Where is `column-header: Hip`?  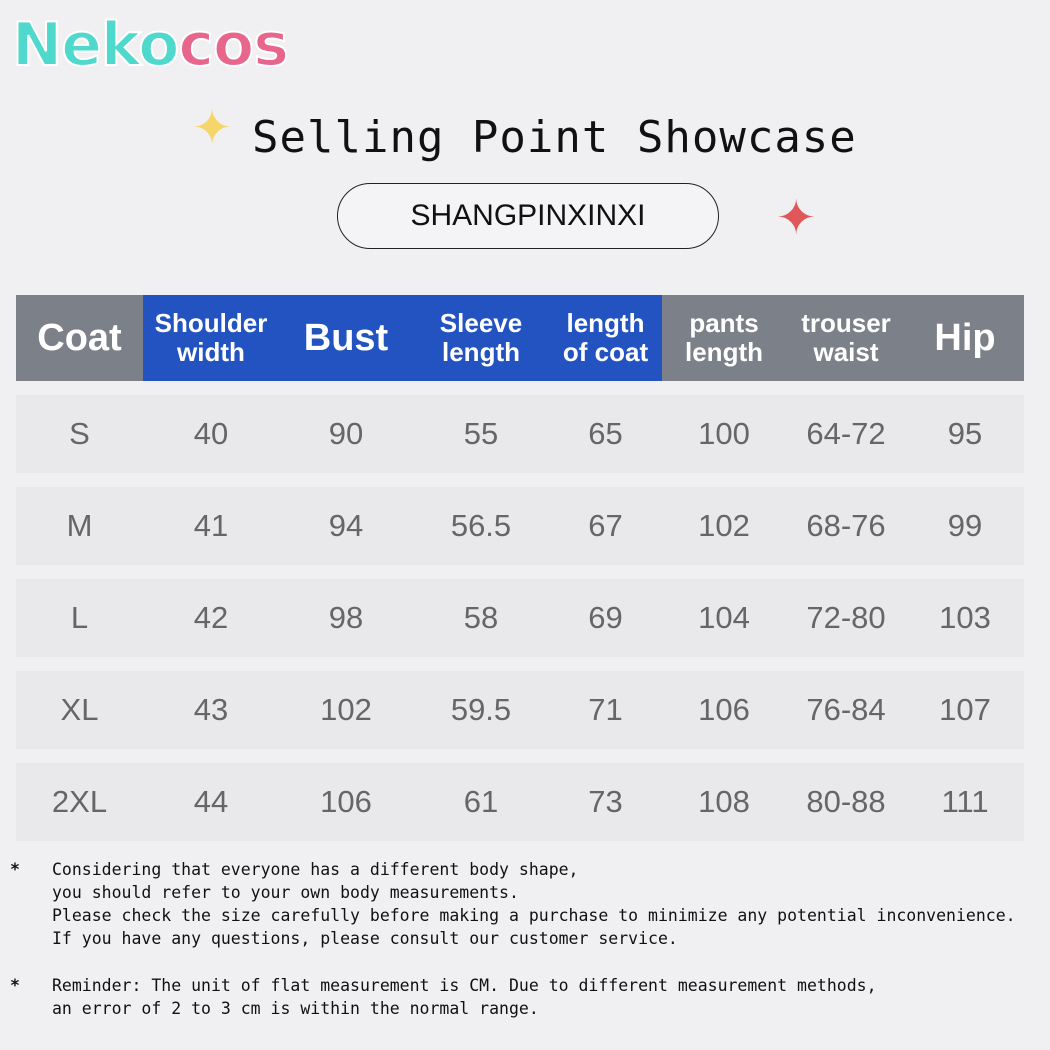 column-header: Hip is located at coordinates (965, 338).